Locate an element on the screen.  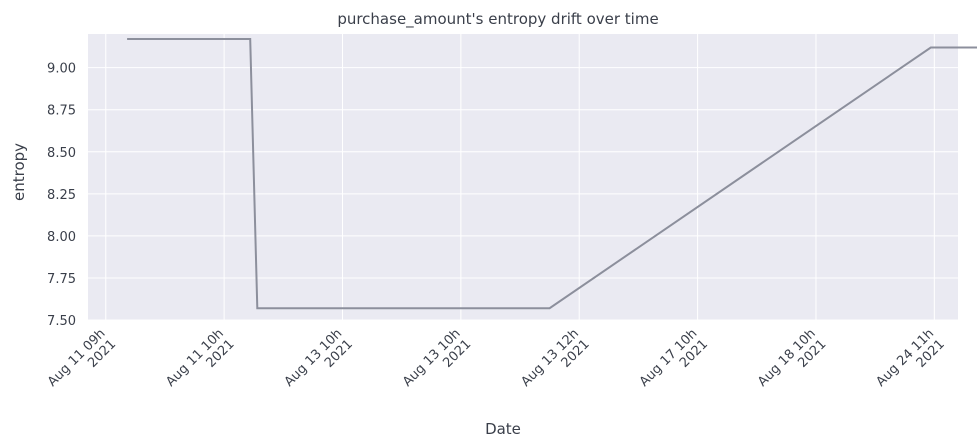
y-axis: 7.50 7.75 8.00 8.25 8.50 8.75 9.00 is located at coordinates (61, 195).